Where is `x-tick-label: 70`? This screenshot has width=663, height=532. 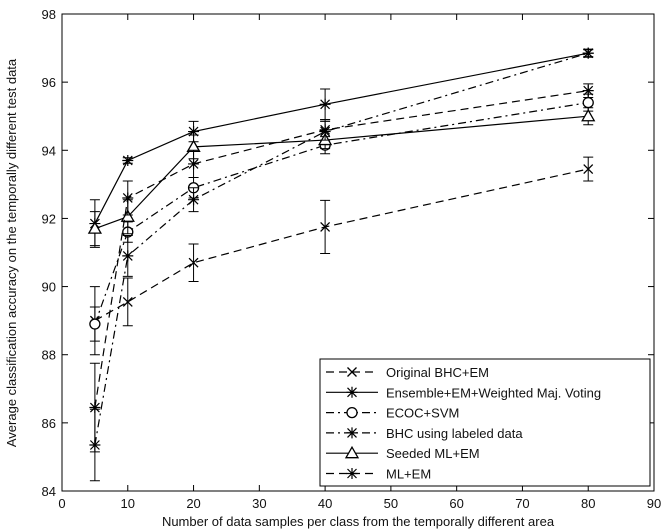
x-tick-label: 70 is located at coordinates (522, 503).